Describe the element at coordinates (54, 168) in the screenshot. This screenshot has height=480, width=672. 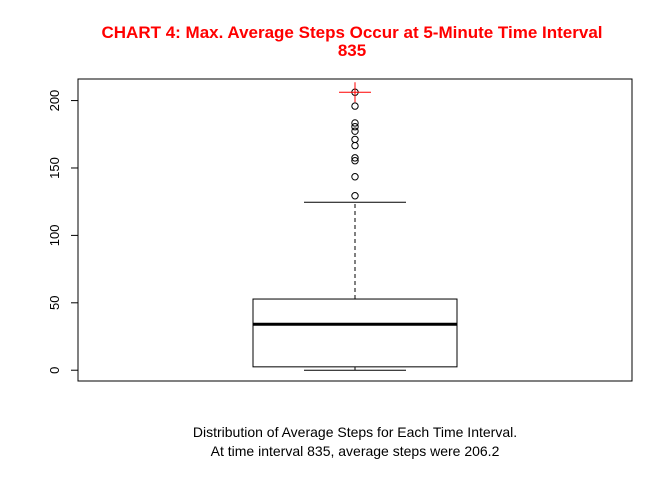
I see `y-tick-label: 150` at that location.